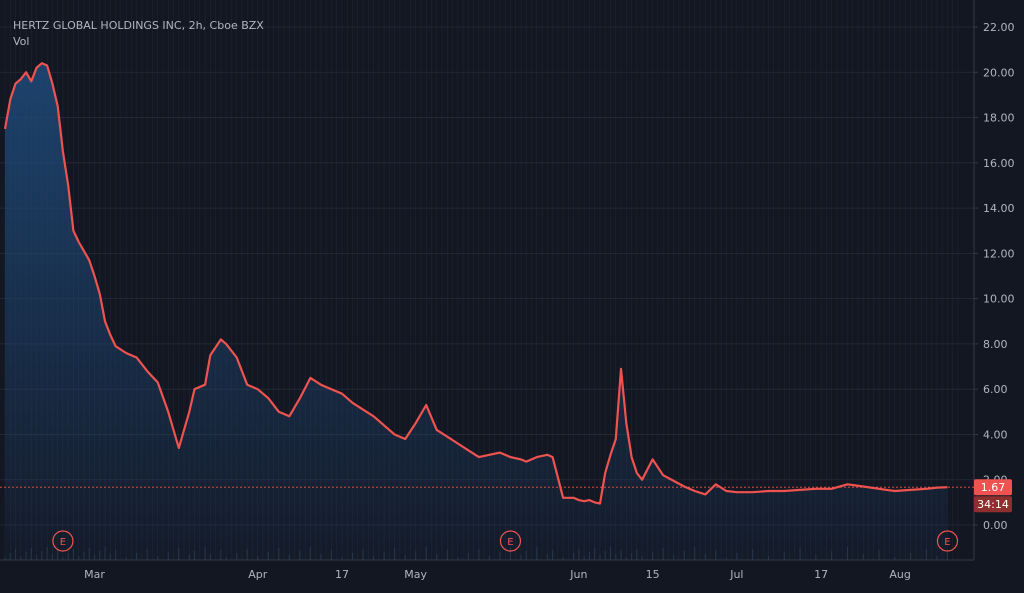 The image size is (1024, 593). Describe the element at coordinates (21, 41) in the screenshot. I see `indicator-label: Vol` at that location.